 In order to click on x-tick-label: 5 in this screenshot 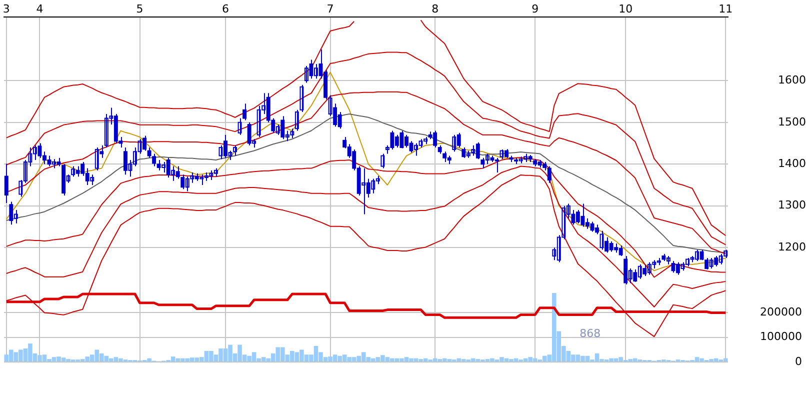, I will do `click(140, 9)`.